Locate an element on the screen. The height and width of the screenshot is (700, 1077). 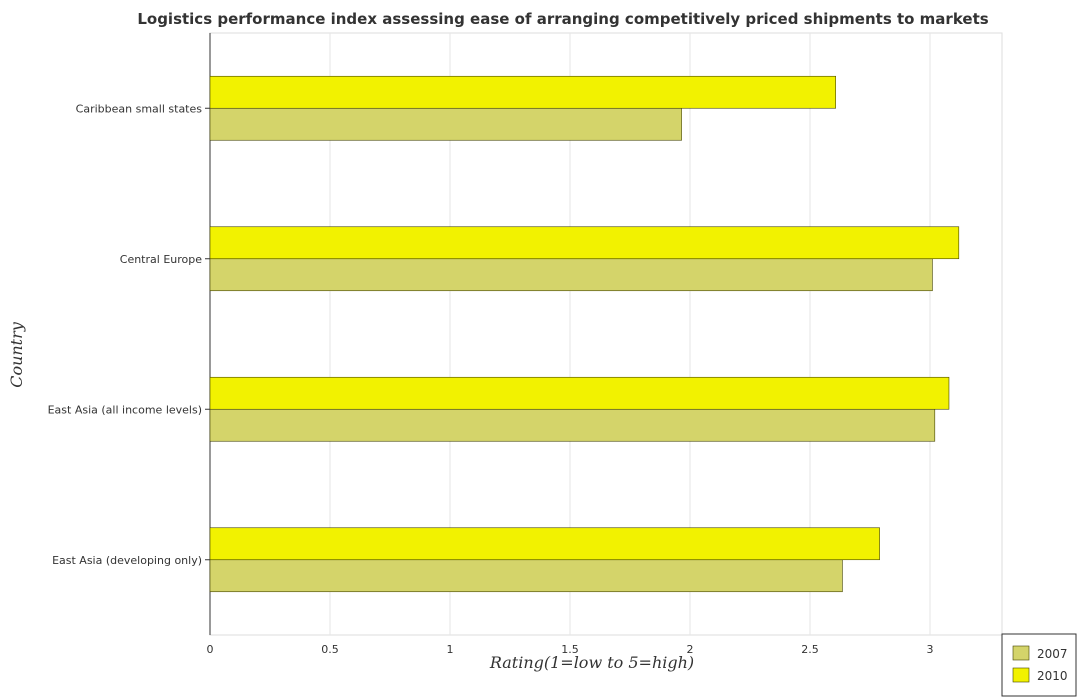
legend: 2007 2010 is located at coordinates (1039, 665).